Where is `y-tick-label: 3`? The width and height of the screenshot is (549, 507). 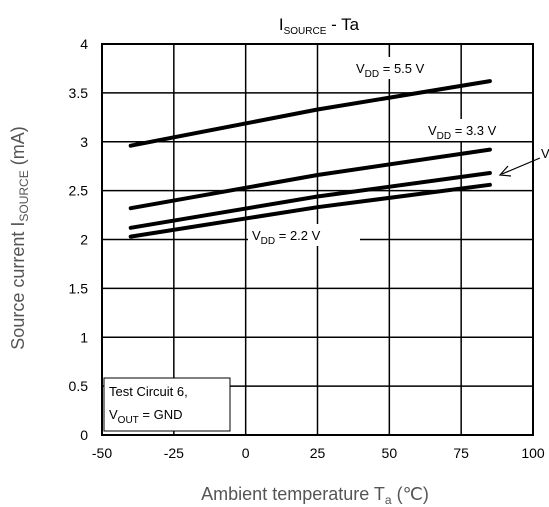 y-tick-label: 3 is located at coordinates (84, 142).